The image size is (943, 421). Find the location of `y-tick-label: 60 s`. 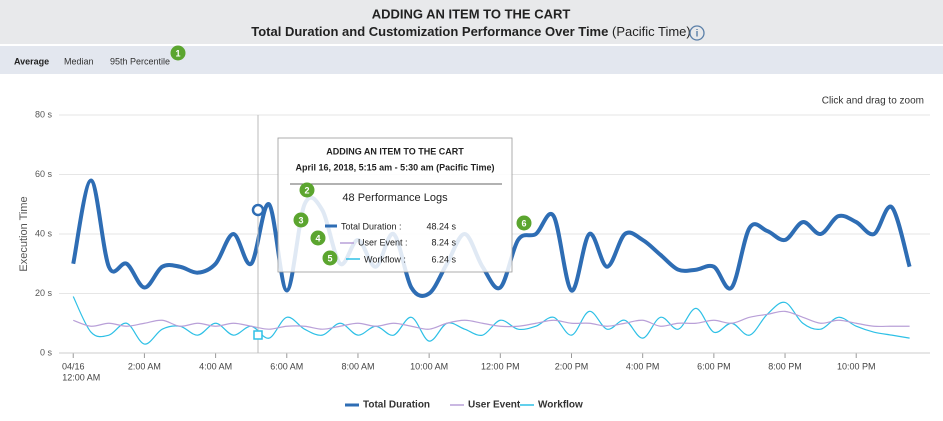

y-tick-label: 60 s is located at coordinates (44, 174).